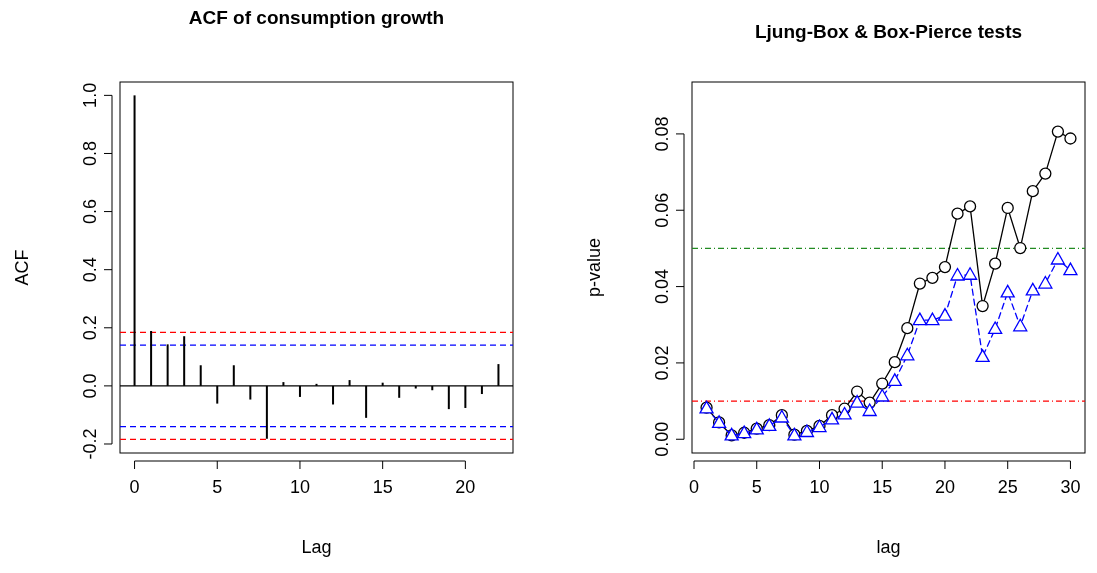 This screenshot has height=573, width=1097. Describe the element at coordinates (90, 212) in the screenshot. I see `y-tick-label: 0.6` at that location.